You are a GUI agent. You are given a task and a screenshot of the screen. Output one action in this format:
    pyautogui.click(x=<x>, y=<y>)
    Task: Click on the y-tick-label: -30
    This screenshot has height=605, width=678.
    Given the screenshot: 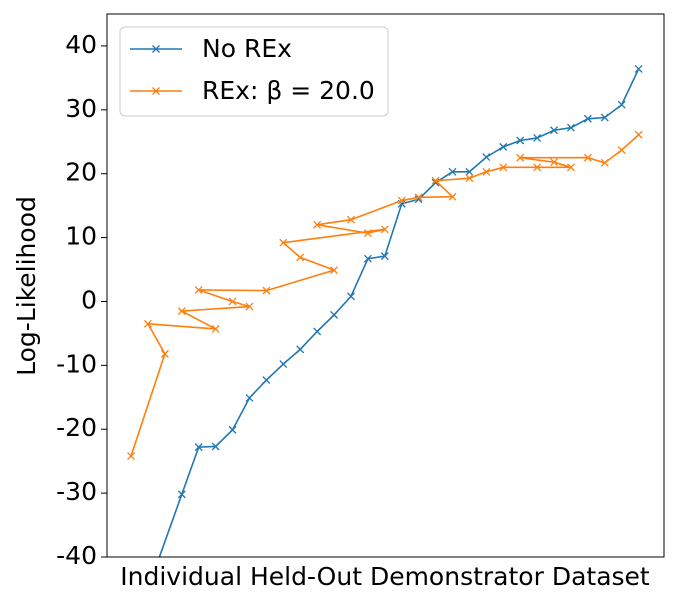 What is the action you would take?
    pyautogui.click(x=76, y=491)
    